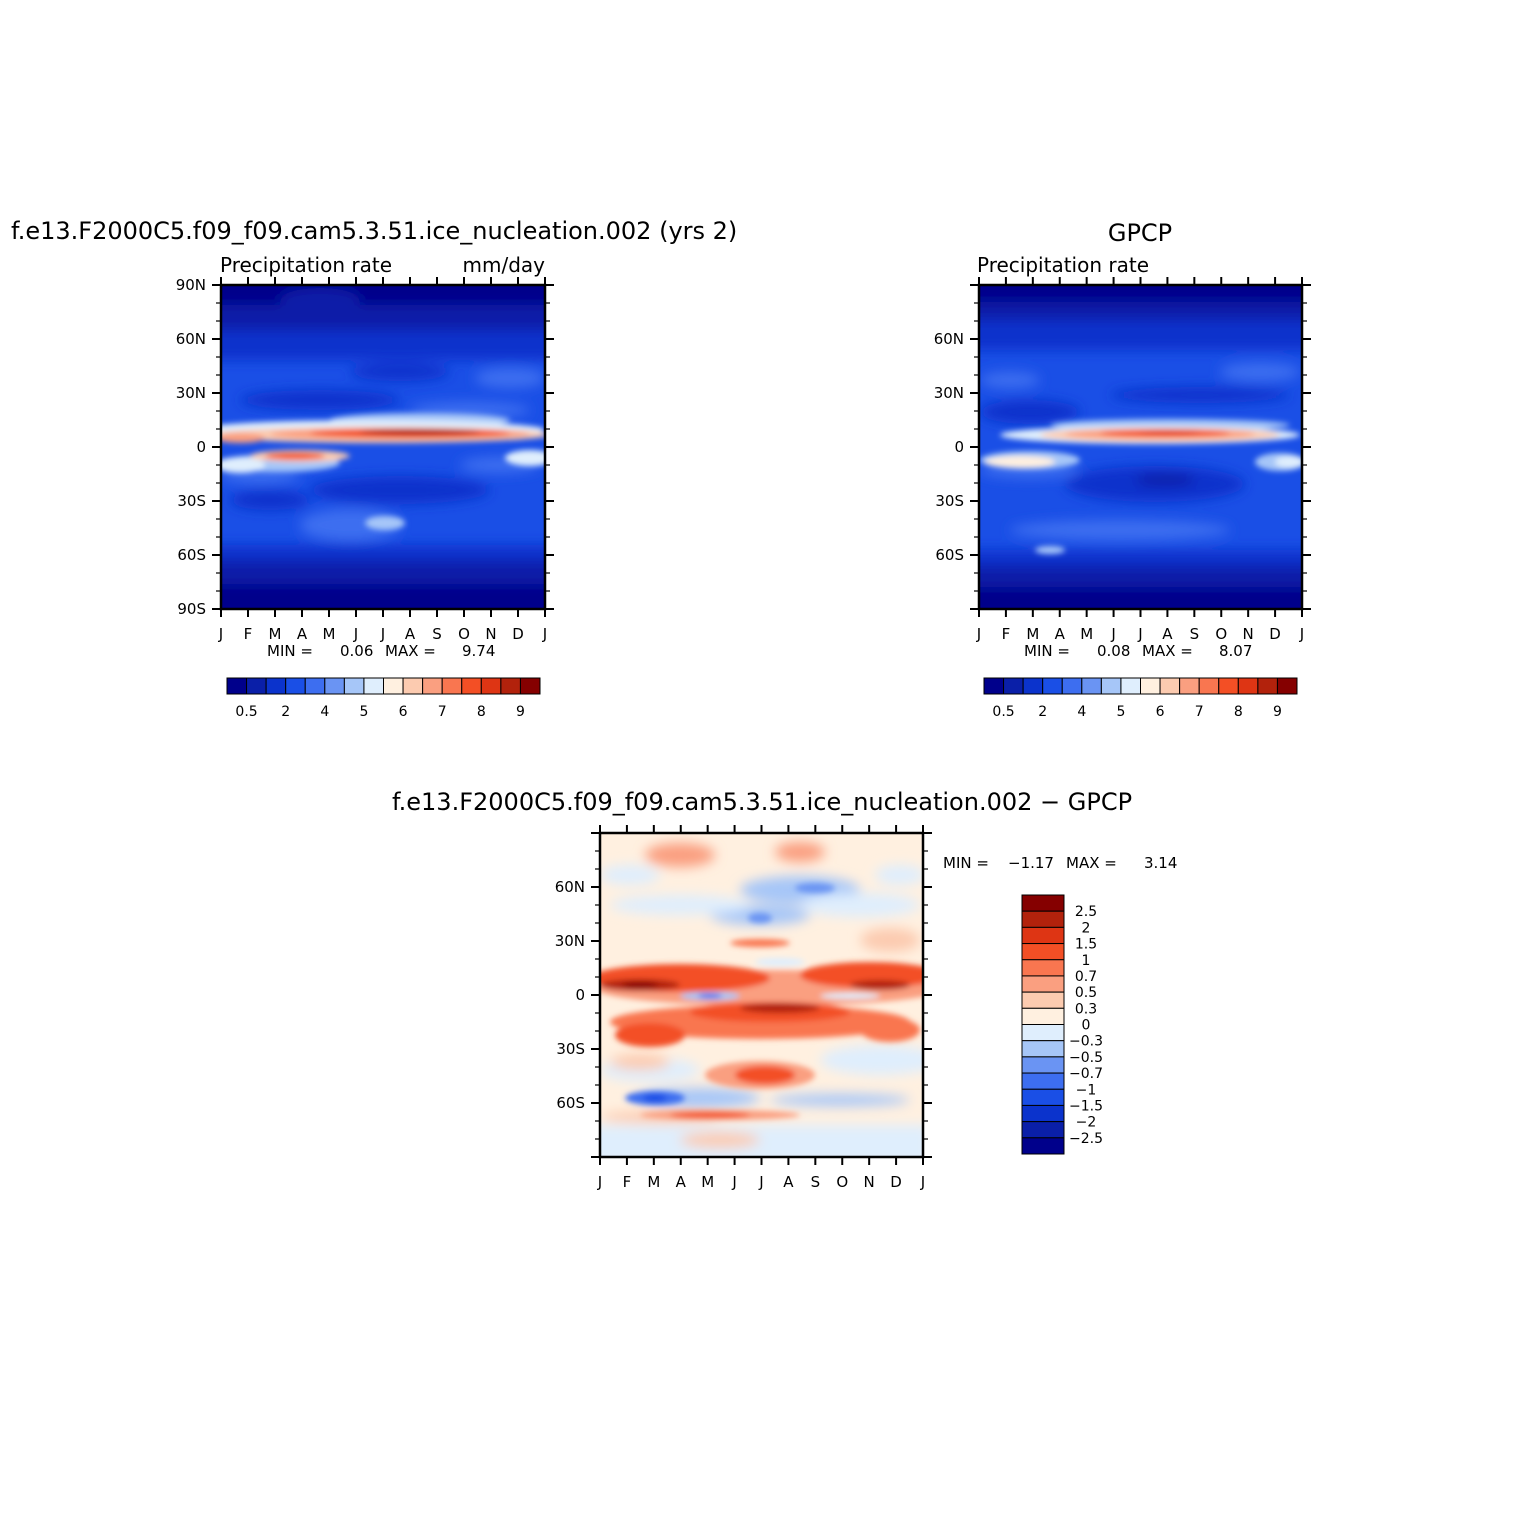  What do you see at coordinates (306, 265) in the screenshot?
I see `model-left-label: Precipitation rate` at bounding box center [306, 265].